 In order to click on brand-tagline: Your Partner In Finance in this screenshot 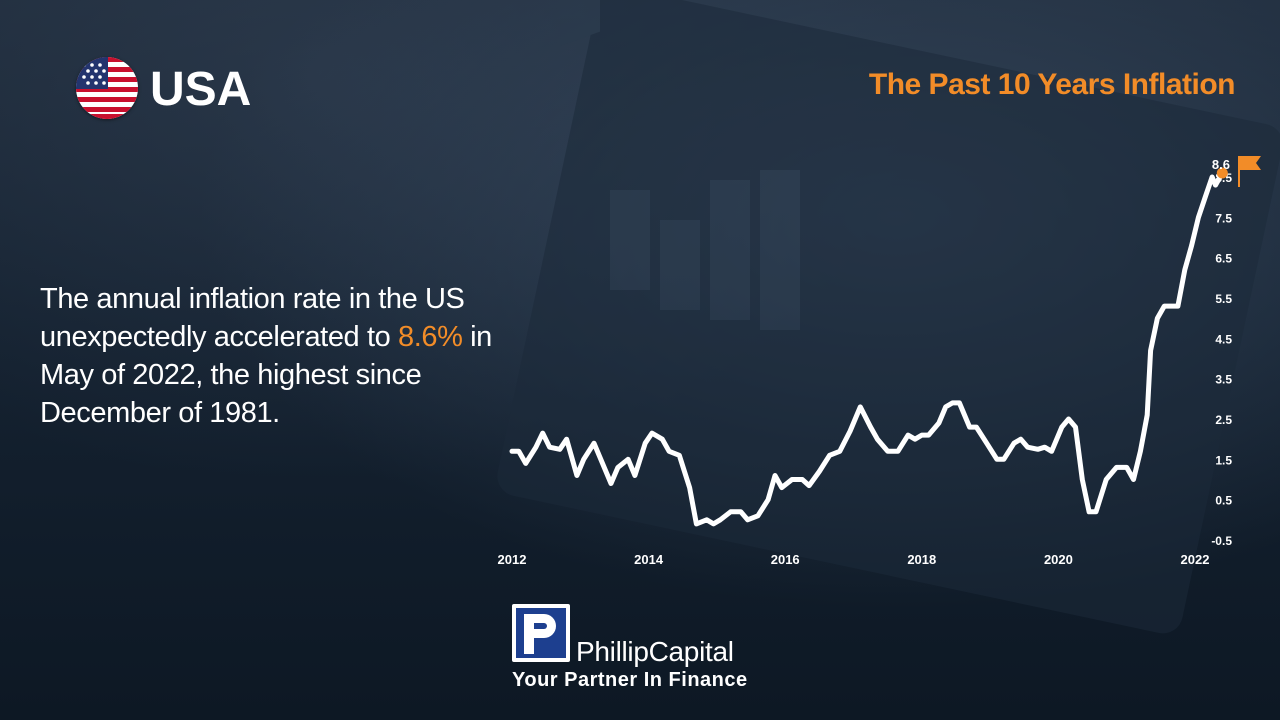, I will do `click(630, 680)`.